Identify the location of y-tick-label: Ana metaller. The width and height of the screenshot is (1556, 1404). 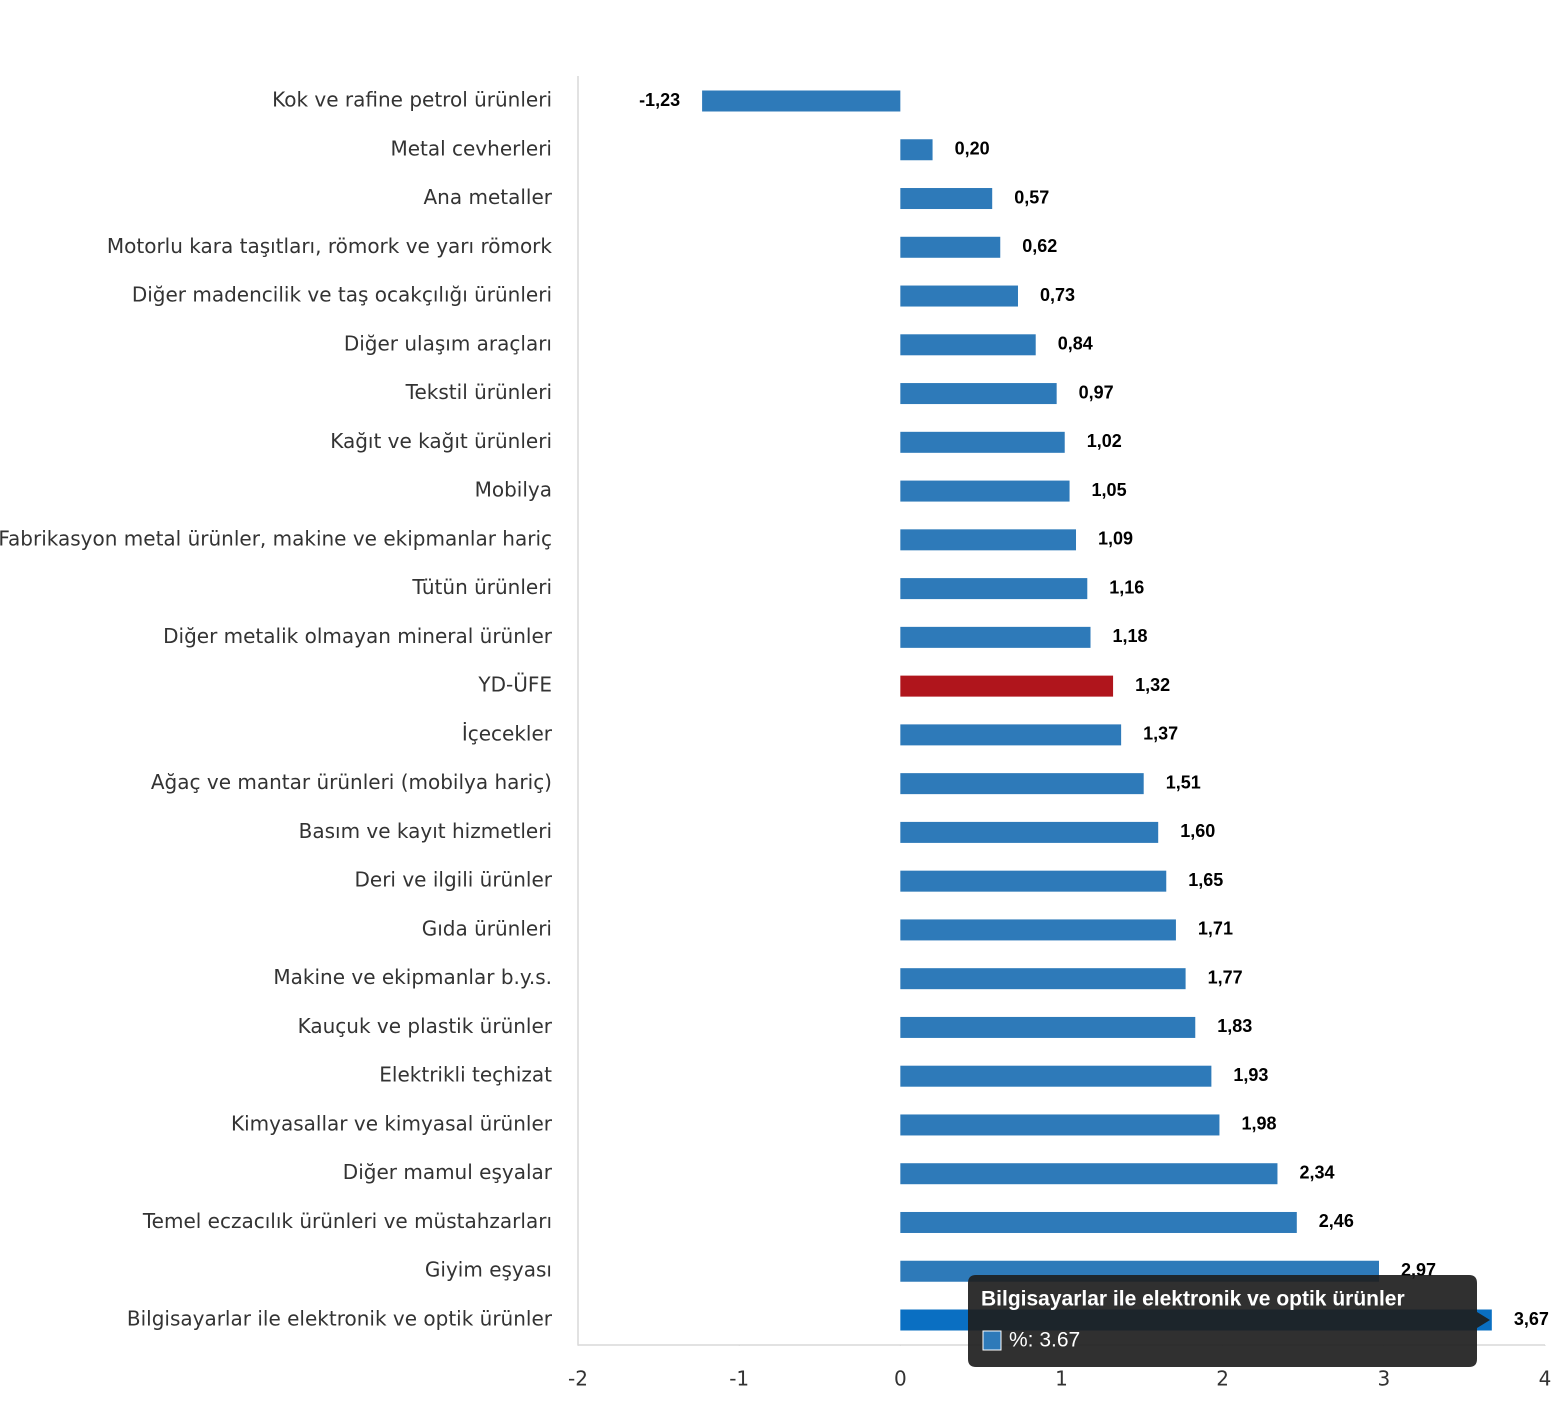
(488, 197).